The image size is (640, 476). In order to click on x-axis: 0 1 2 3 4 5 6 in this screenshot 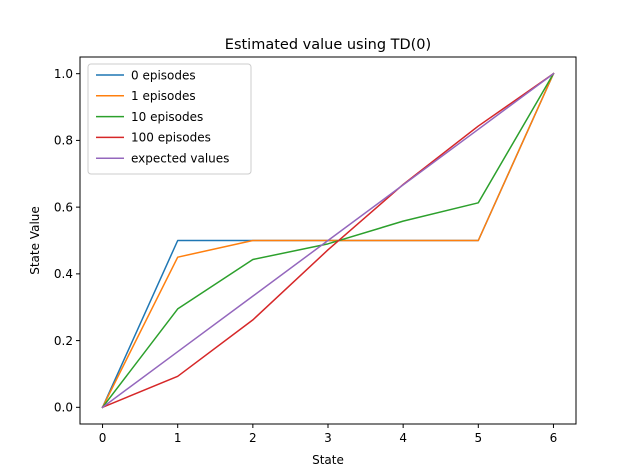, I will do `click(328, 434)`.